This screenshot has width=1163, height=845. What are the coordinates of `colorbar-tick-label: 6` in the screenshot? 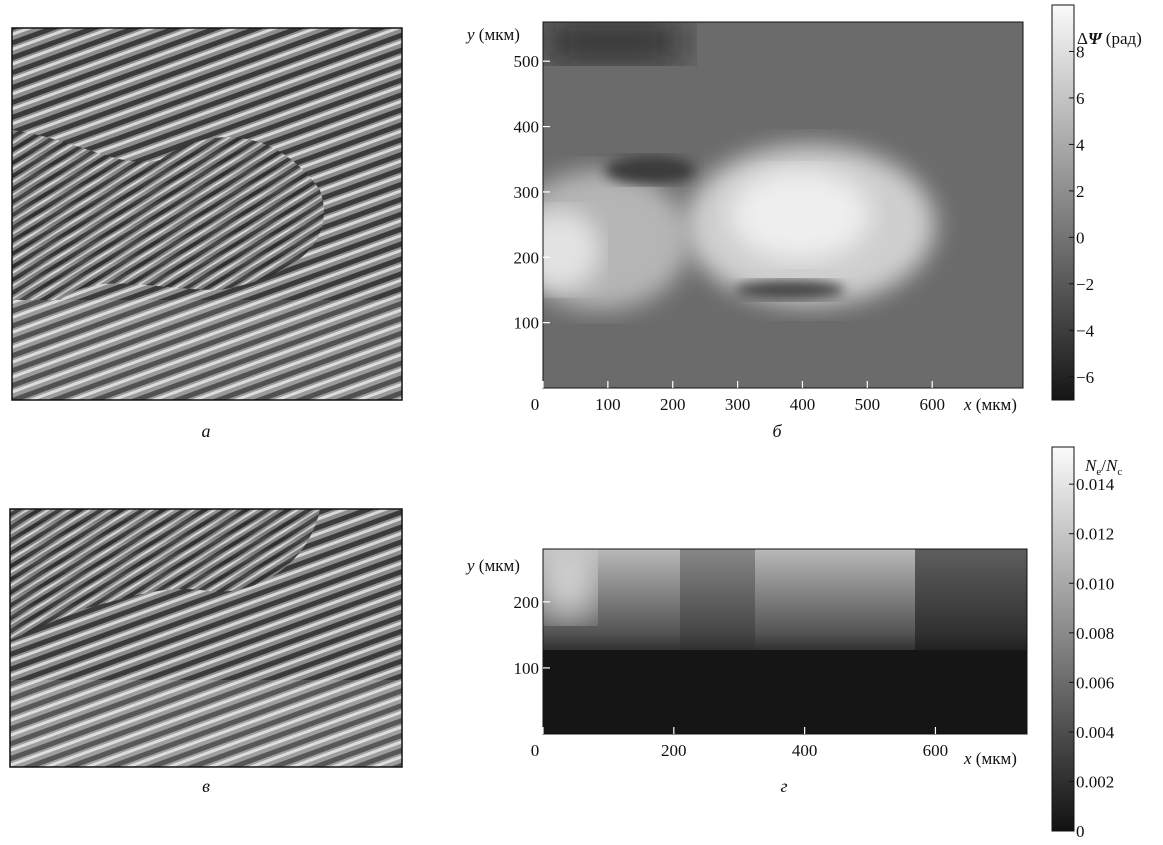 It's located at (1080, 98).